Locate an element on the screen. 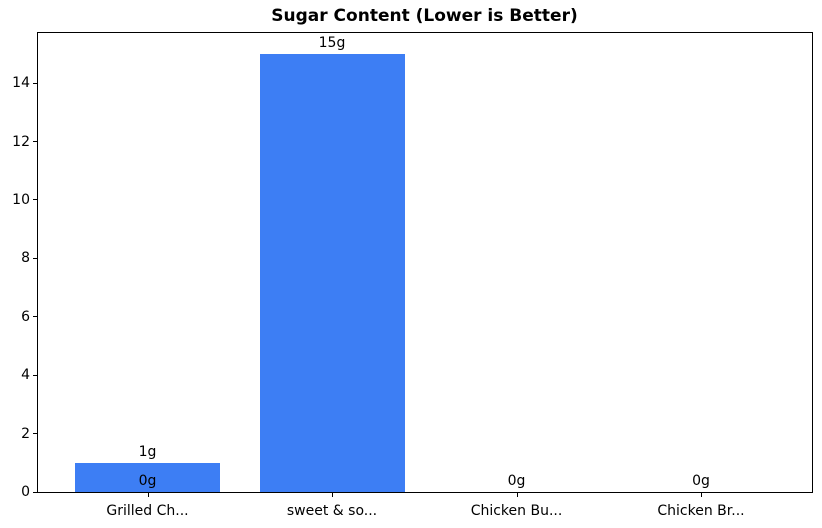 Image resolution: width=822 pixels, height=528 pixels. y-tick-label: 14 is located at coordinates (21, 83).